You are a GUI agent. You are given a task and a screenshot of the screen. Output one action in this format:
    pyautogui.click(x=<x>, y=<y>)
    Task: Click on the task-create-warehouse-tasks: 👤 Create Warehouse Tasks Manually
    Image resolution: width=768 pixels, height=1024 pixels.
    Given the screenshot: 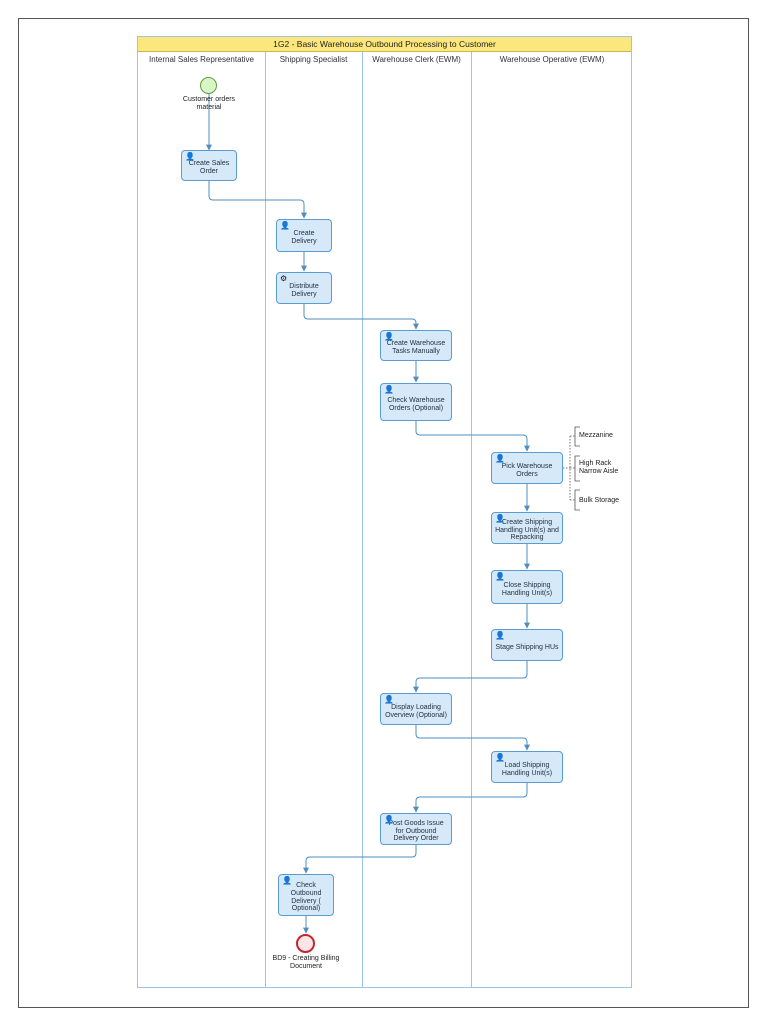 What is the action you would take?
    pyautogui.click(x=416, y=345)
    